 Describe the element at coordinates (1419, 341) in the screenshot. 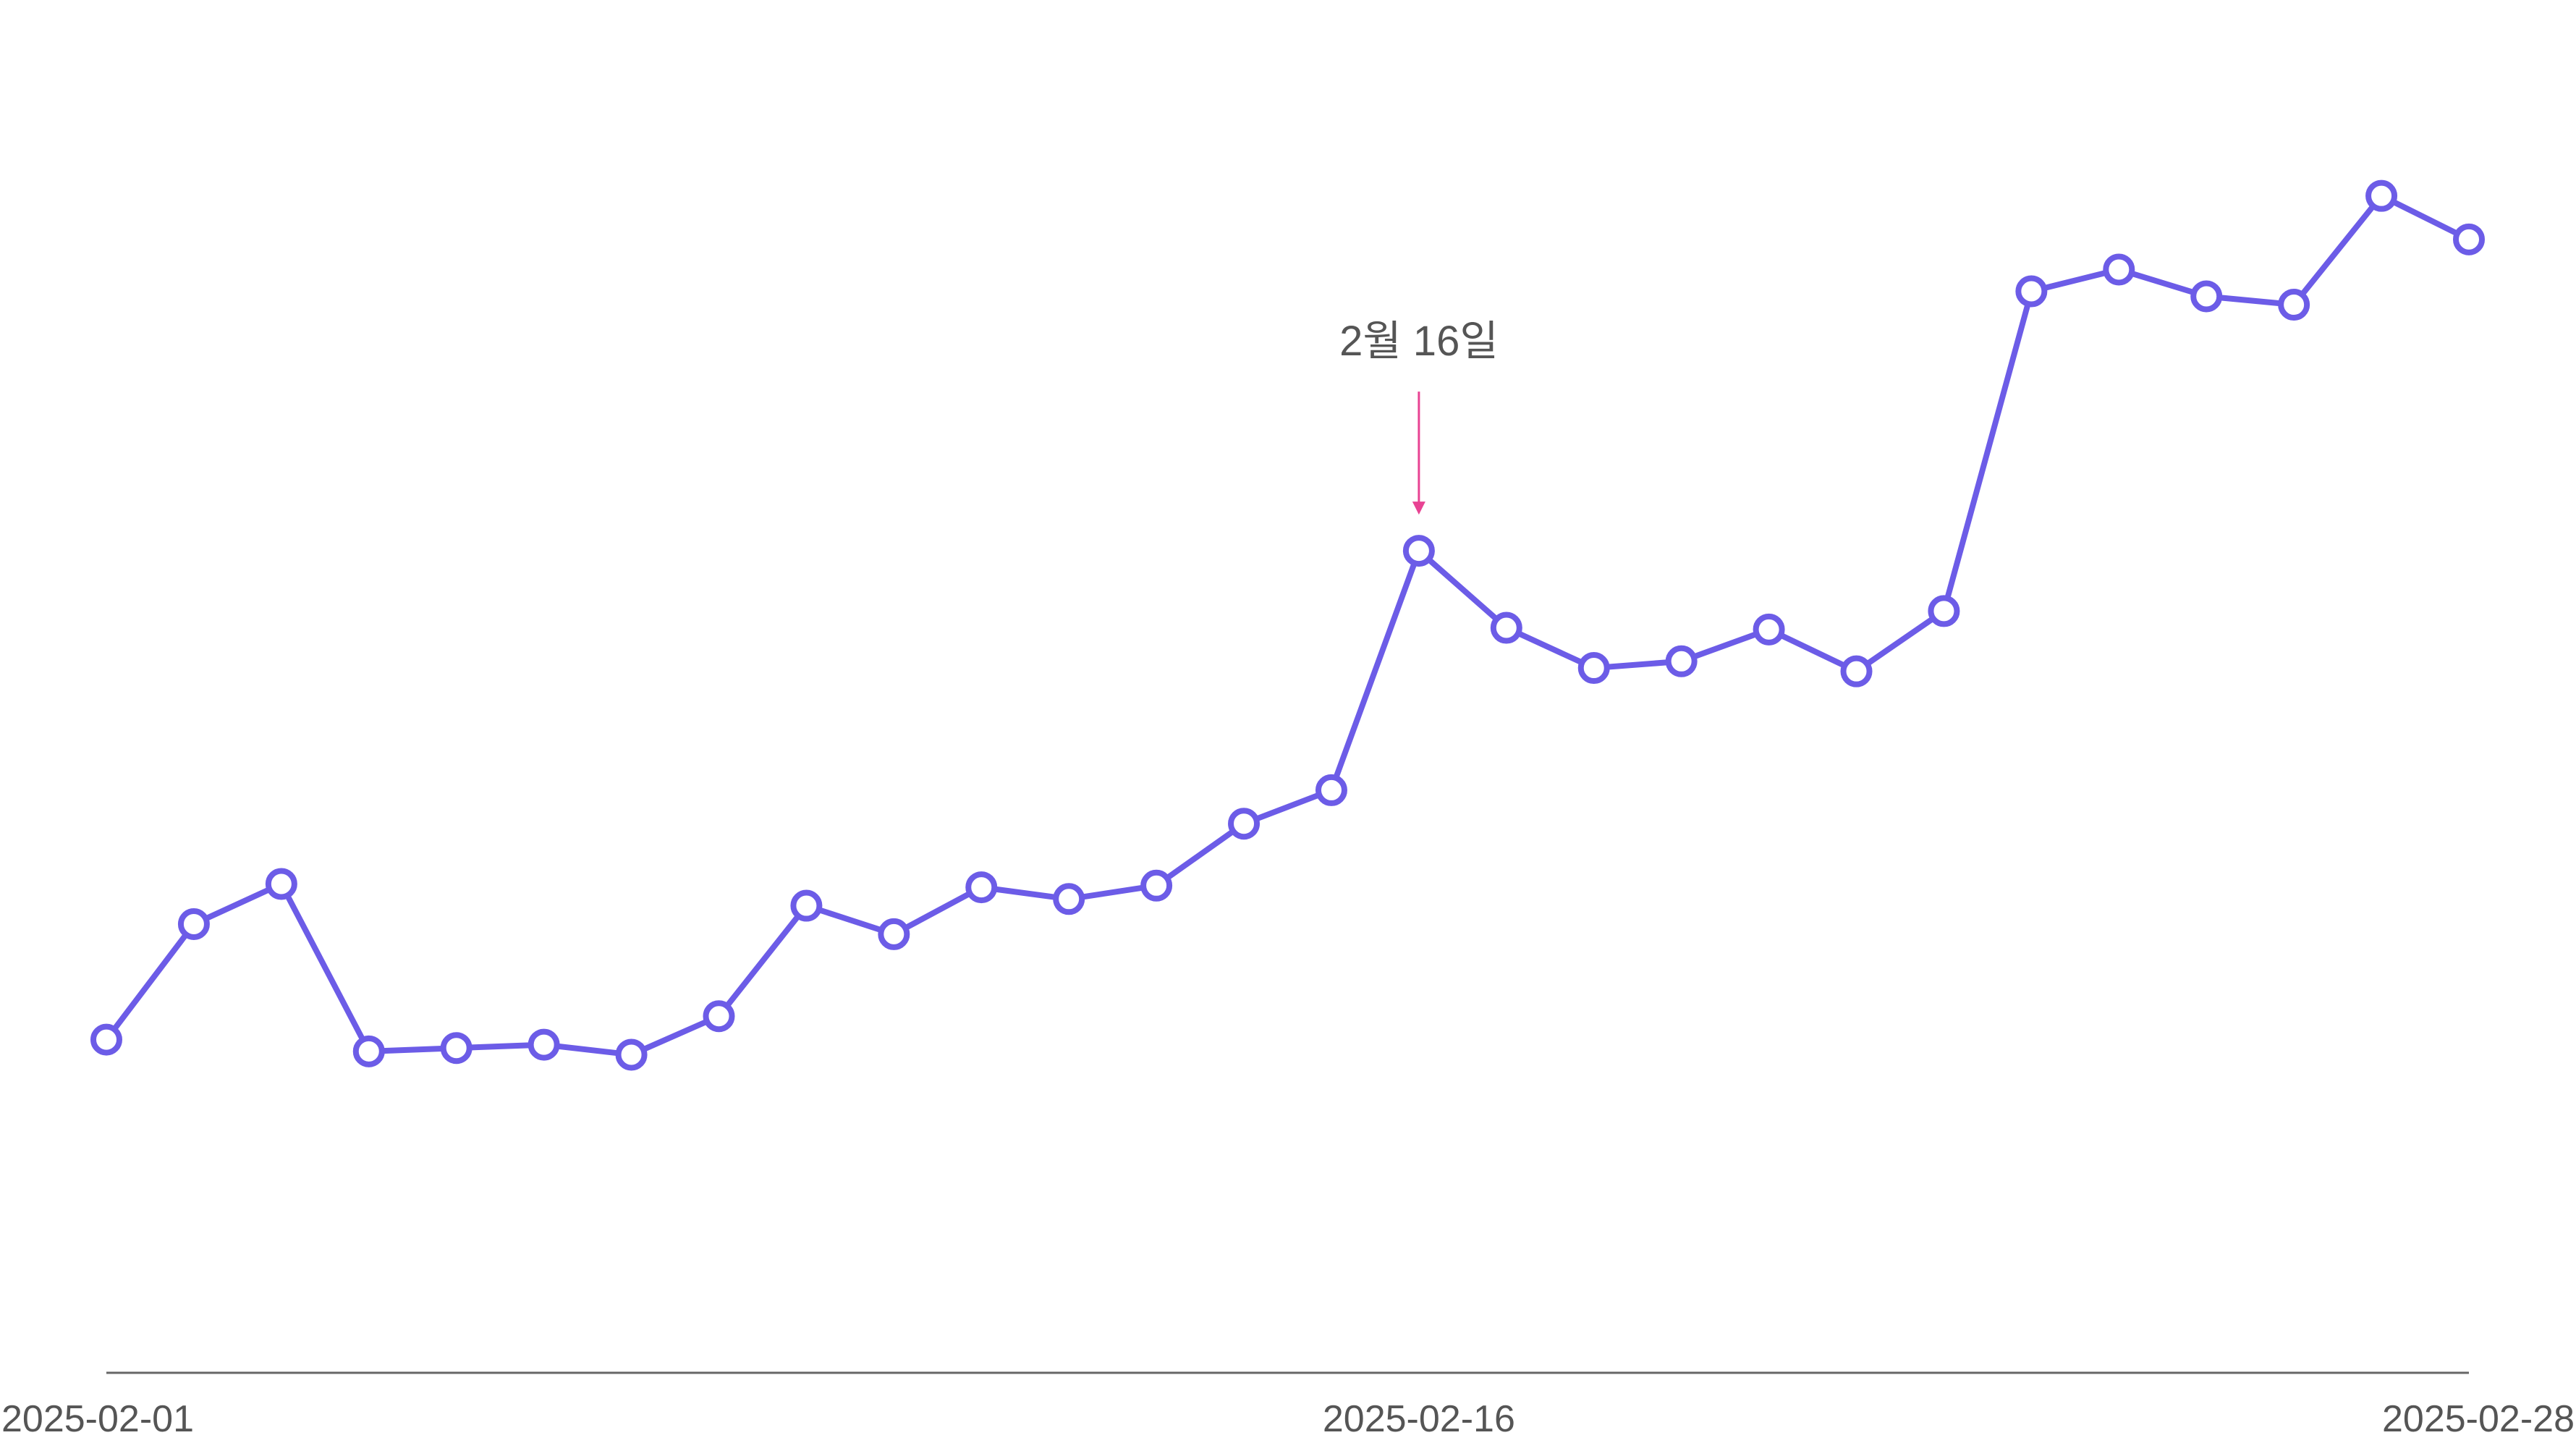

I see `annotation-label: 2월 16일` at that location.